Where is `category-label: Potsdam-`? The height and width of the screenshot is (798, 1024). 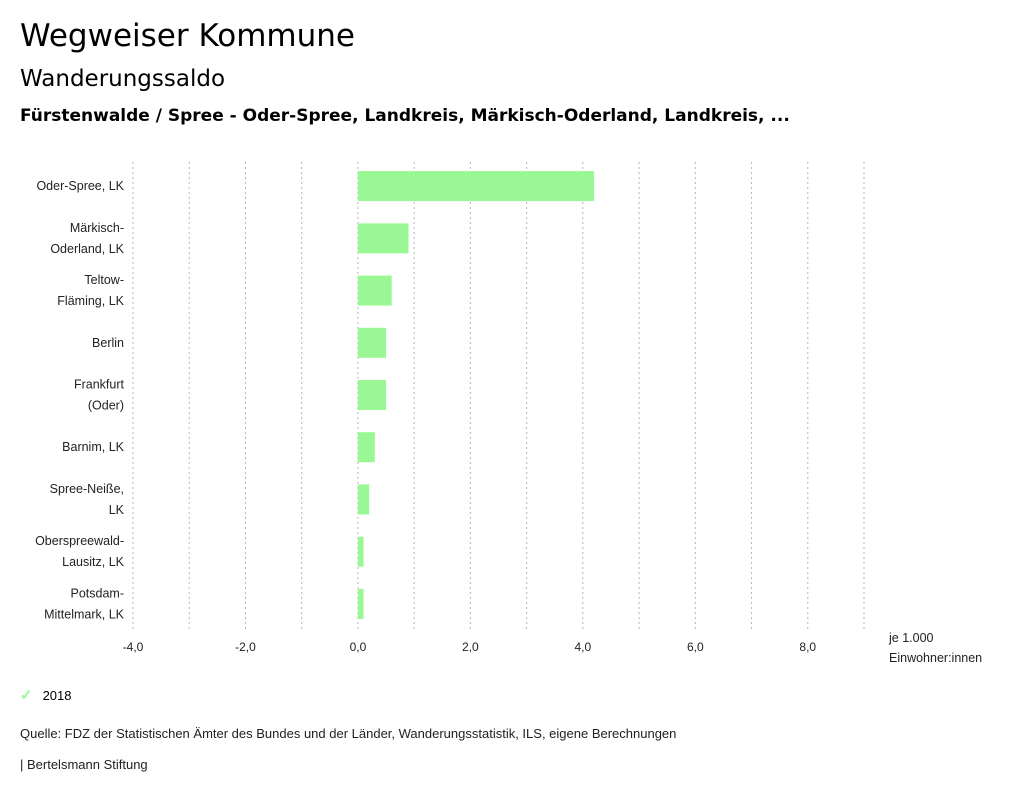 category-label: Potsdam- is located at coordinates (98, 593).